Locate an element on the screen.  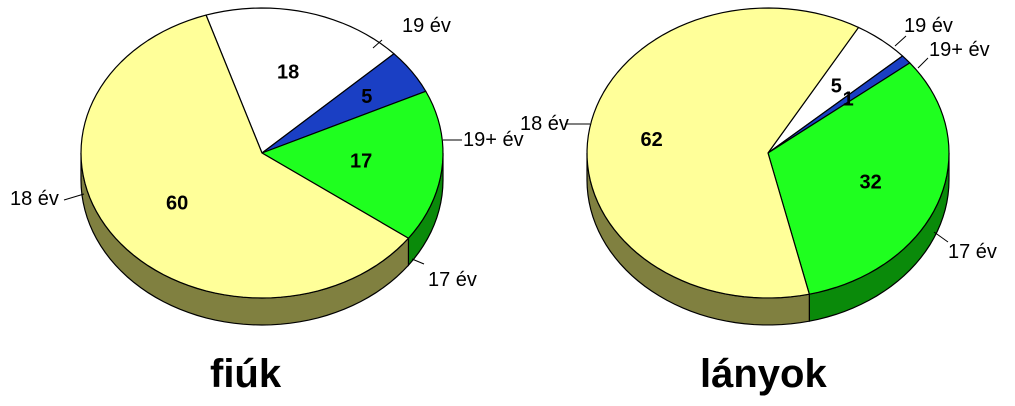
pie-0-value-label-18-v: 60 is located at coordinates (177, 203).